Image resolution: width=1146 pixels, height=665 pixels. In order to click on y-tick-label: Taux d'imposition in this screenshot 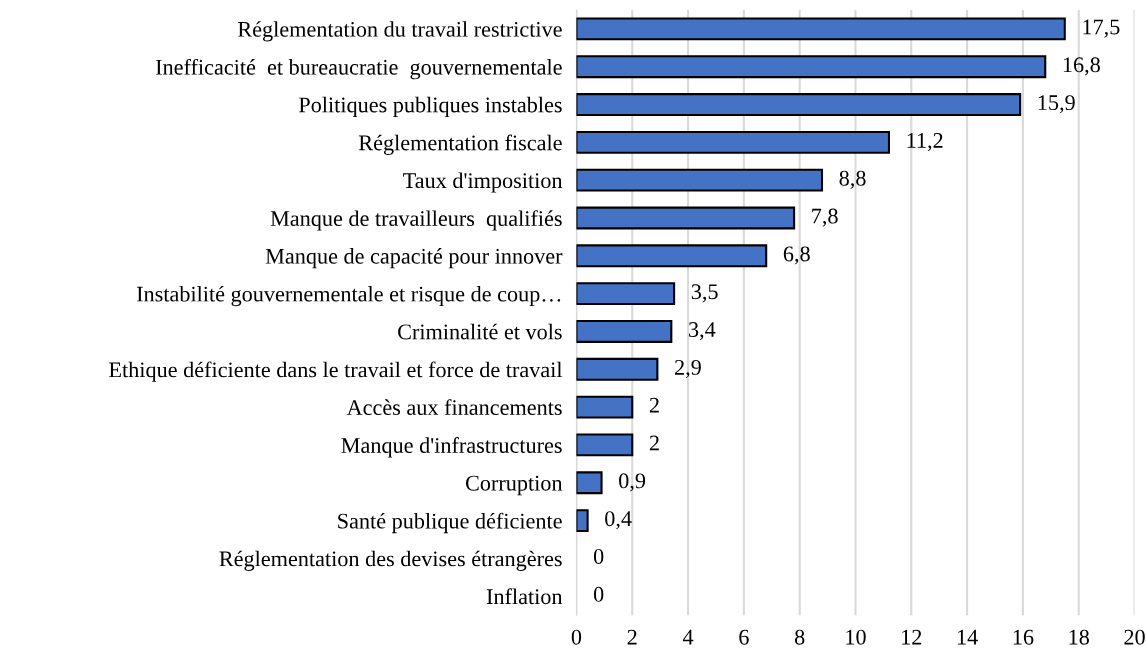, I will do `click(483, 182)`.